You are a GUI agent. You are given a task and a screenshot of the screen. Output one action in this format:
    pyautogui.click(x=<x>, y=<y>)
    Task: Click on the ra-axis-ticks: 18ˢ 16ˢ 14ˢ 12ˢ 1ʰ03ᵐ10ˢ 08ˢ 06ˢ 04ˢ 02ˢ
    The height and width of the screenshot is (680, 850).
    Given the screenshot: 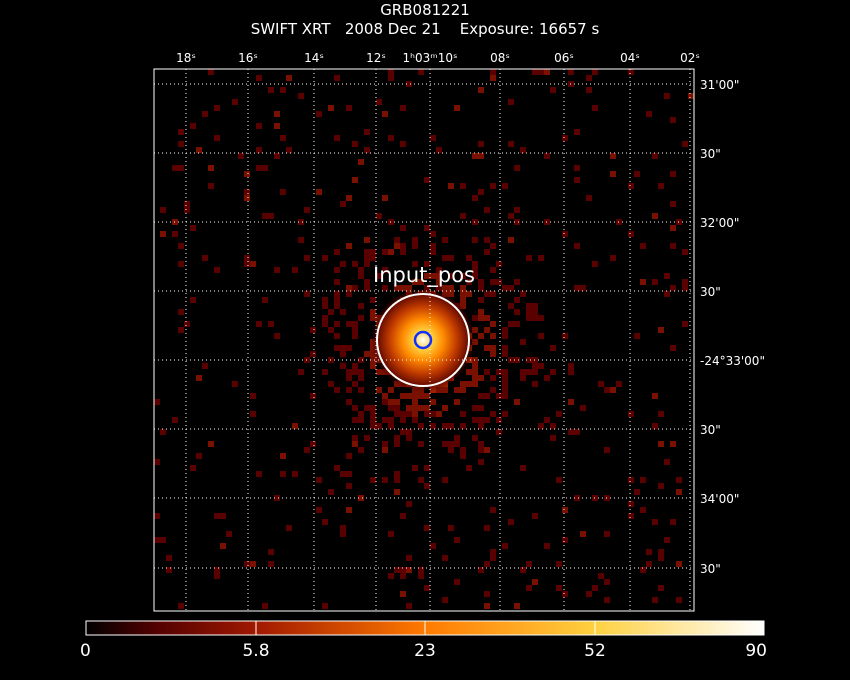 What is the action you would take?
    pyautogui.click(x=438, y=58)
    